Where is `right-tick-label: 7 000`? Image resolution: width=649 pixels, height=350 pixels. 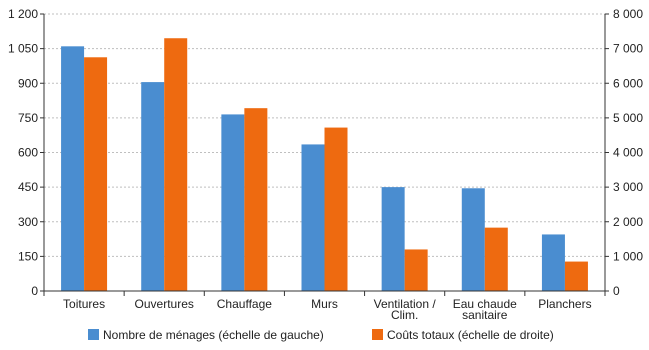
right-tick-label: 7 000 is located at coordinates (628, 49).